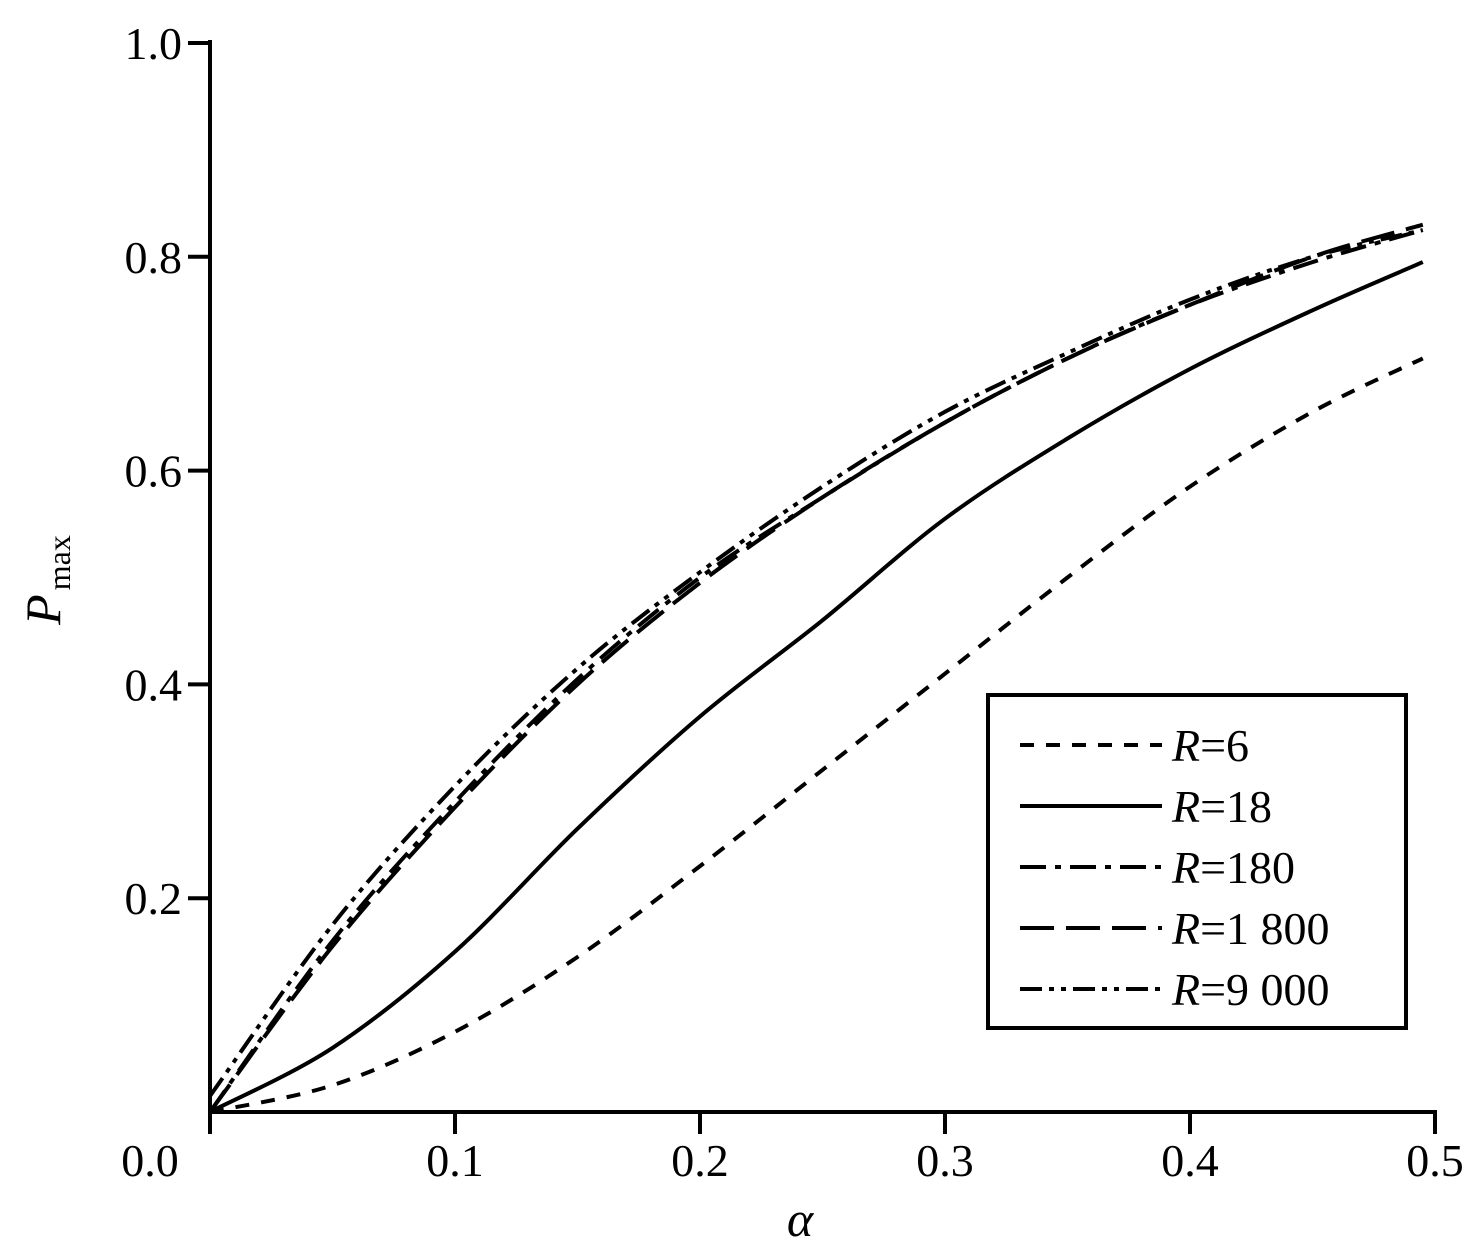 The image size is (1468, 1246). Describe the element at coordinates (154, 898) in the screenshot. I see `y-tick-label: 0.2` at that location.